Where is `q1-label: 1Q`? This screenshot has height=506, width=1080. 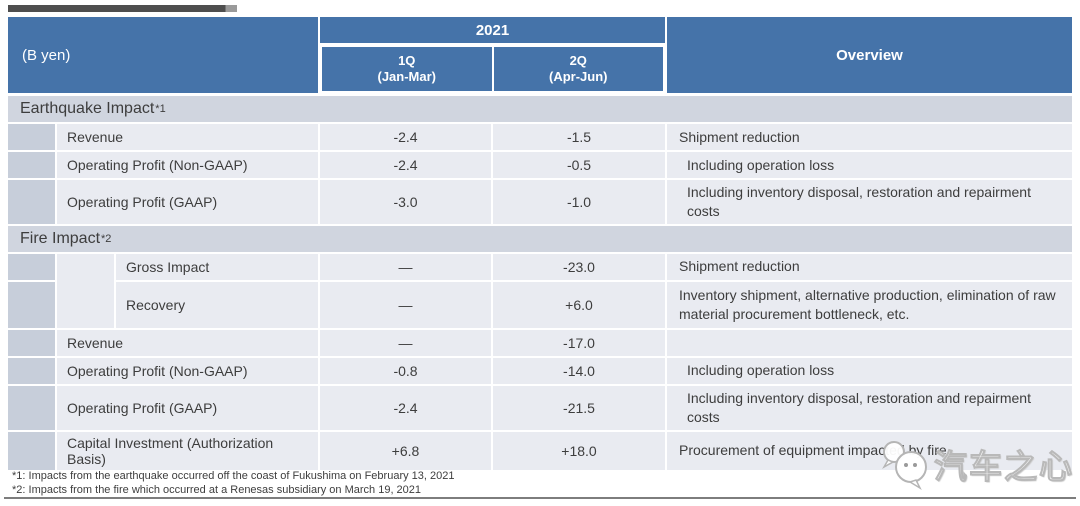
q1-label: 1Q is located at coordinates (407, 60).